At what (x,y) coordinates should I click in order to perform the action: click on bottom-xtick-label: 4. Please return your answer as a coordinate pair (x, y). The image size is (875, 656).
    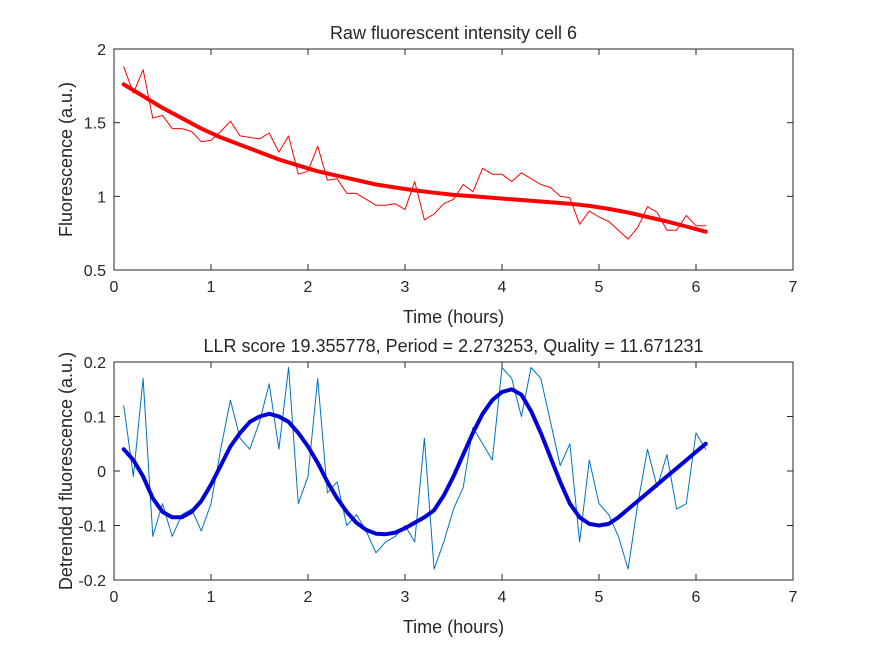
    Looking at the image, I should click on (502, 597).